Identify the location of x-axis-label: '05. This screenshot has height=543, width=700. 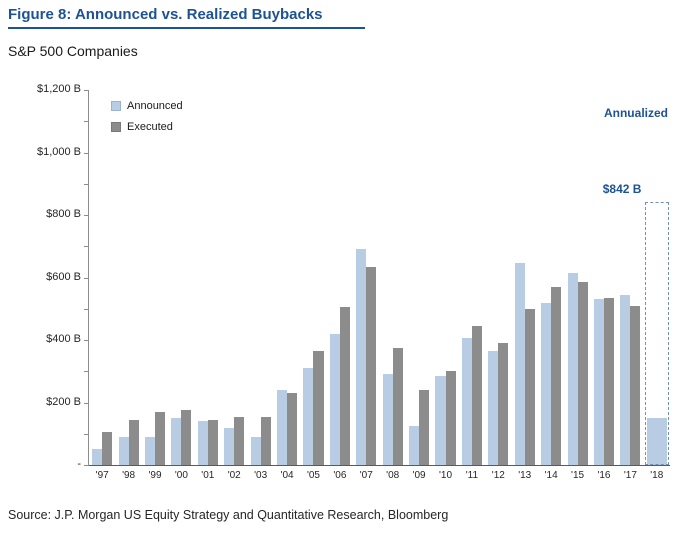
(313, 475).